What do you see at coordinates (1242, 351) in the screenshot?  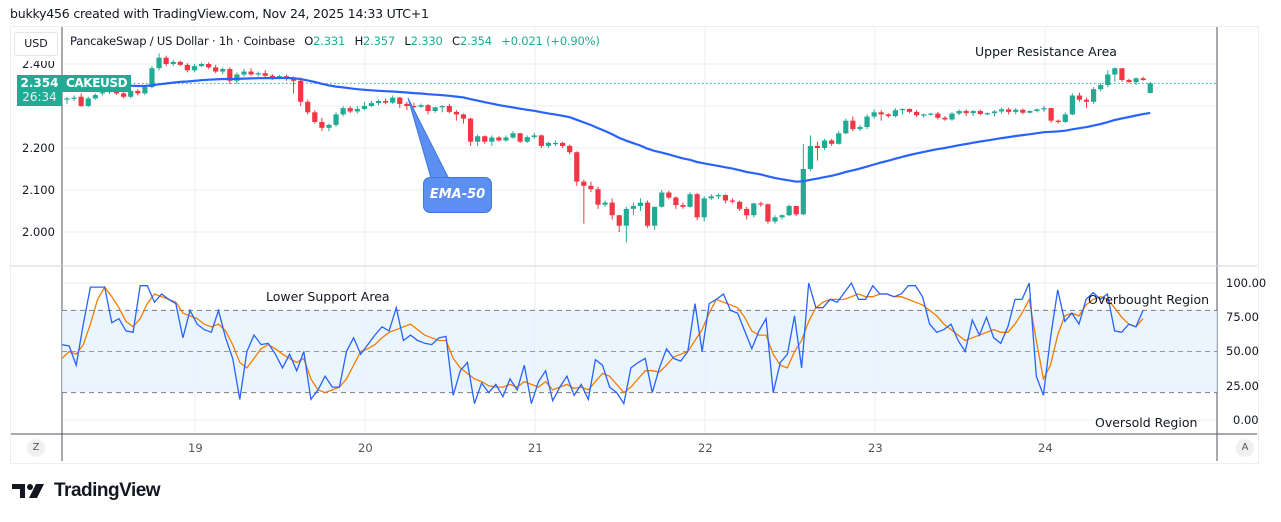 I see `indicator-axis-label: 50.00` at bounding box center [1242, 351].